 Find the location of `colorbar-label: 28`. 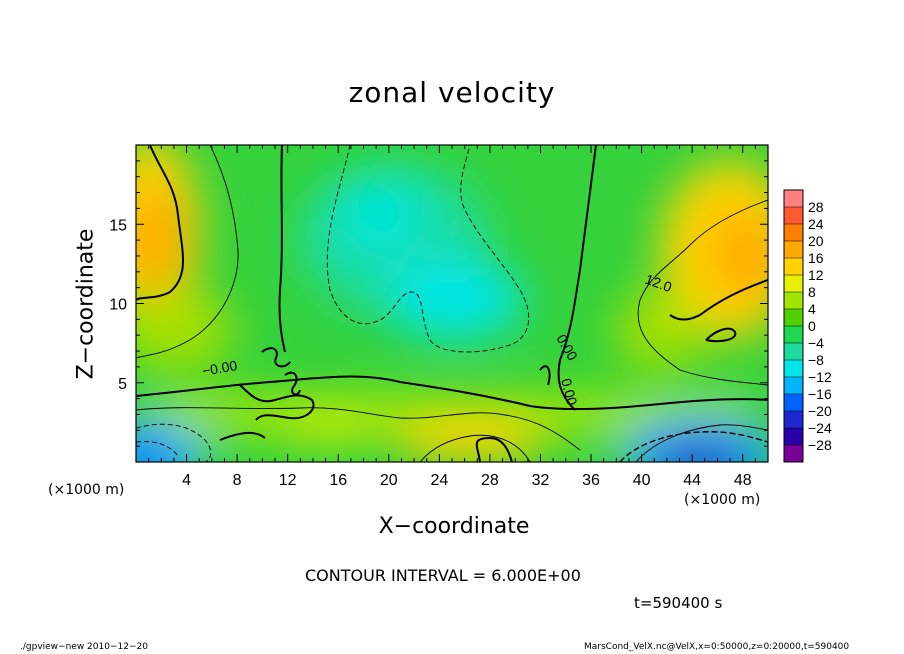

colorbar-label: 28 is located at coordinates (816, 207).